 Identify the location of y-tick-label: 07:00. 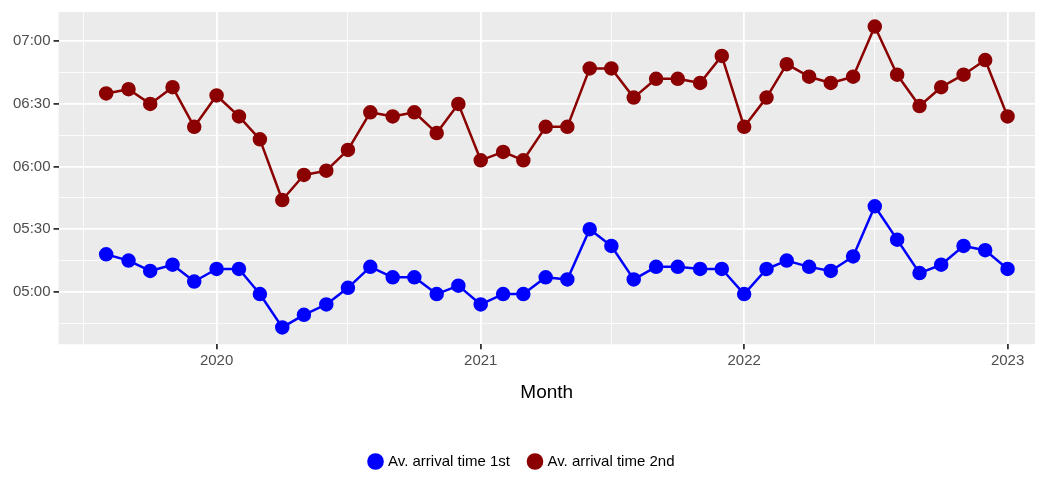
(31, 40).